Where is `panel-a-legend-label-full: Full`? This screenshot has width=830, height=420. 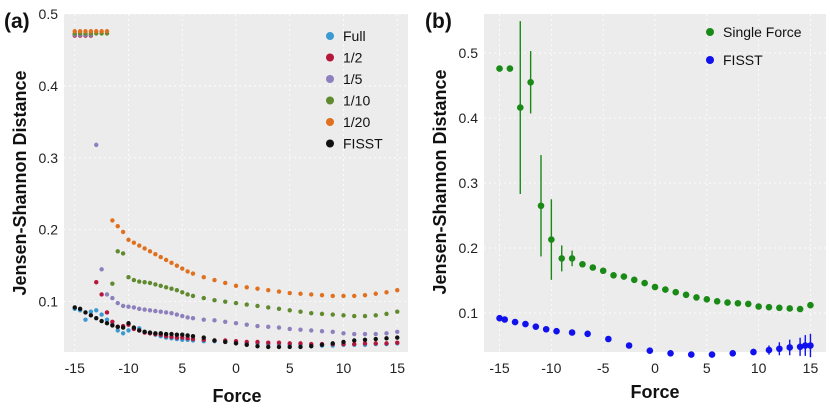 panel-a-legend-label-full: Full is located at coordinates (354, 36).